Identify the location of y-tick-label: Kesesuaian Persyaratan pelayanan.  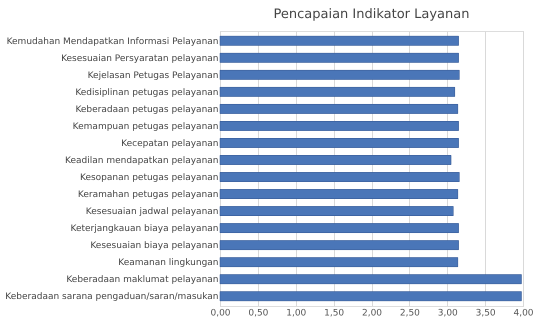
(139, 59).